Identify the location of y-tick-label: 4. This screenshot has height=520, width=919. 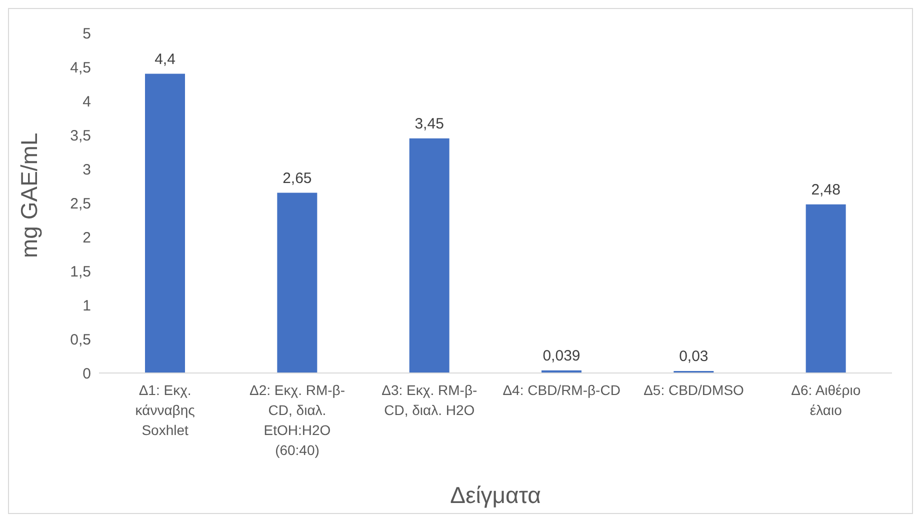
(86, 101).